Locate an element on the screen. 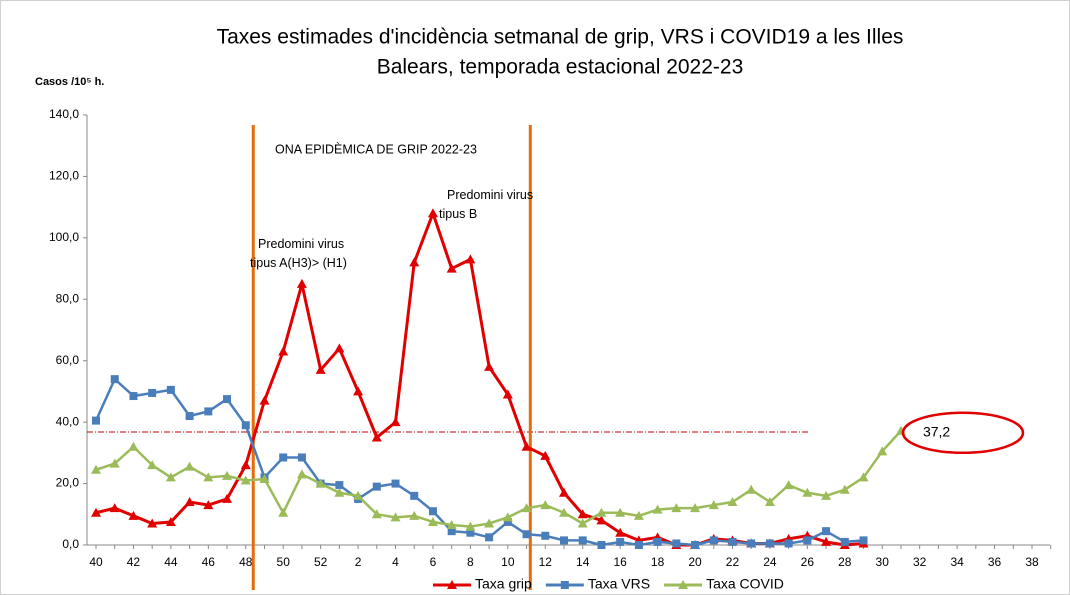 This screenshot has height=595, width=1070. x-tick-label: 36 is located at coordinates (995, 562).